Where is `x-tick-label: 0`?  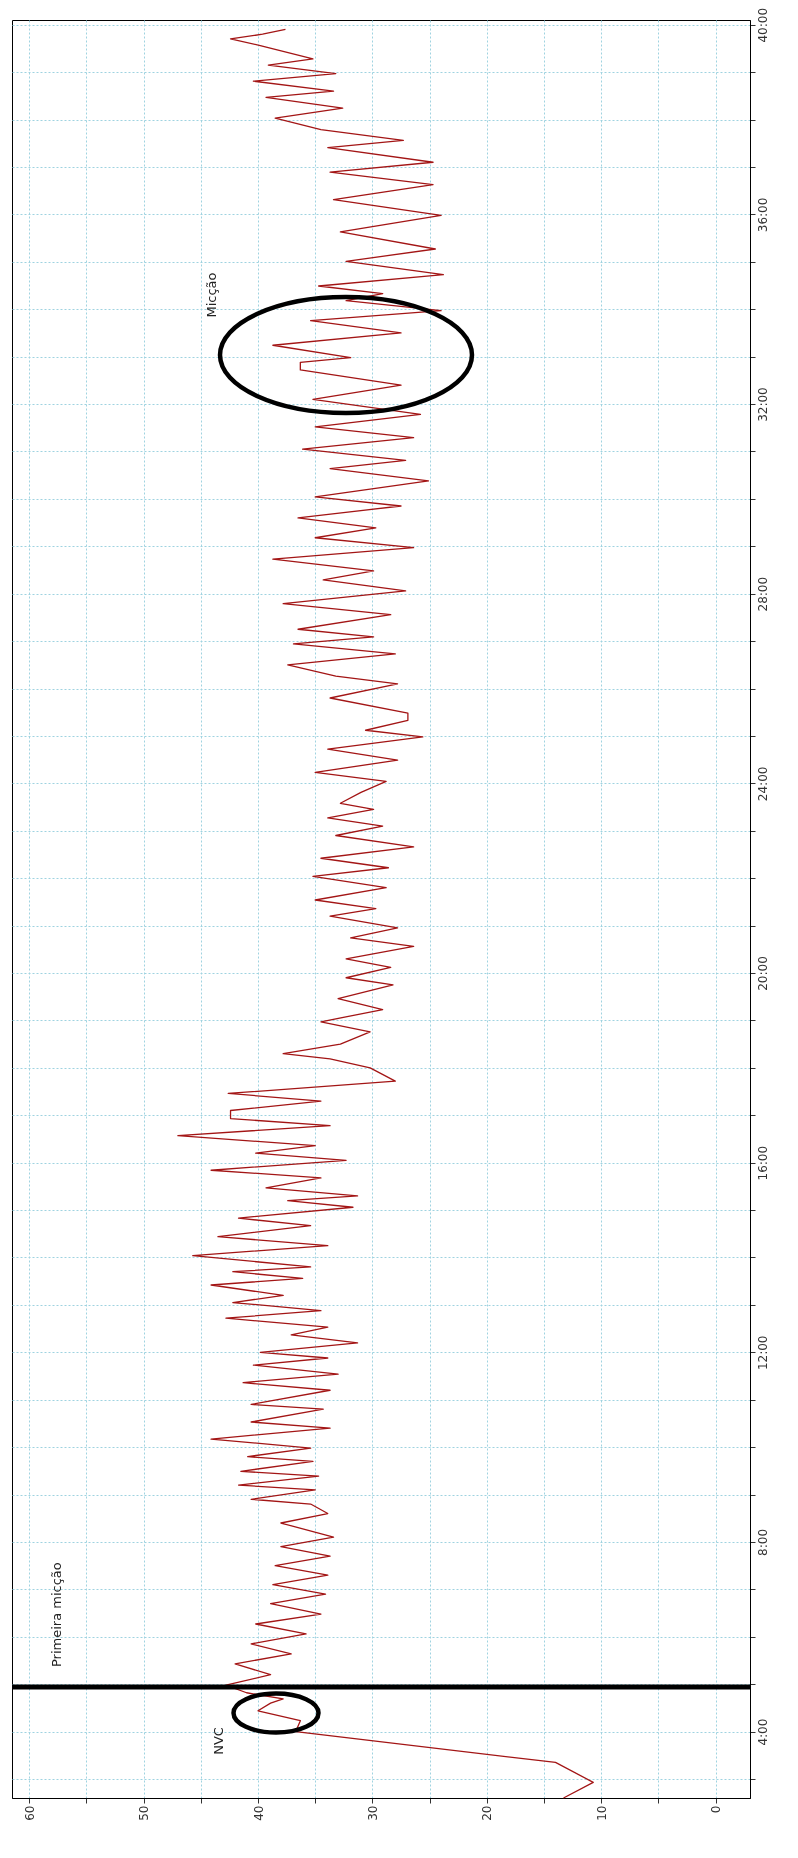
x-tick-label: 0 is located at coordinates (716, 1809).